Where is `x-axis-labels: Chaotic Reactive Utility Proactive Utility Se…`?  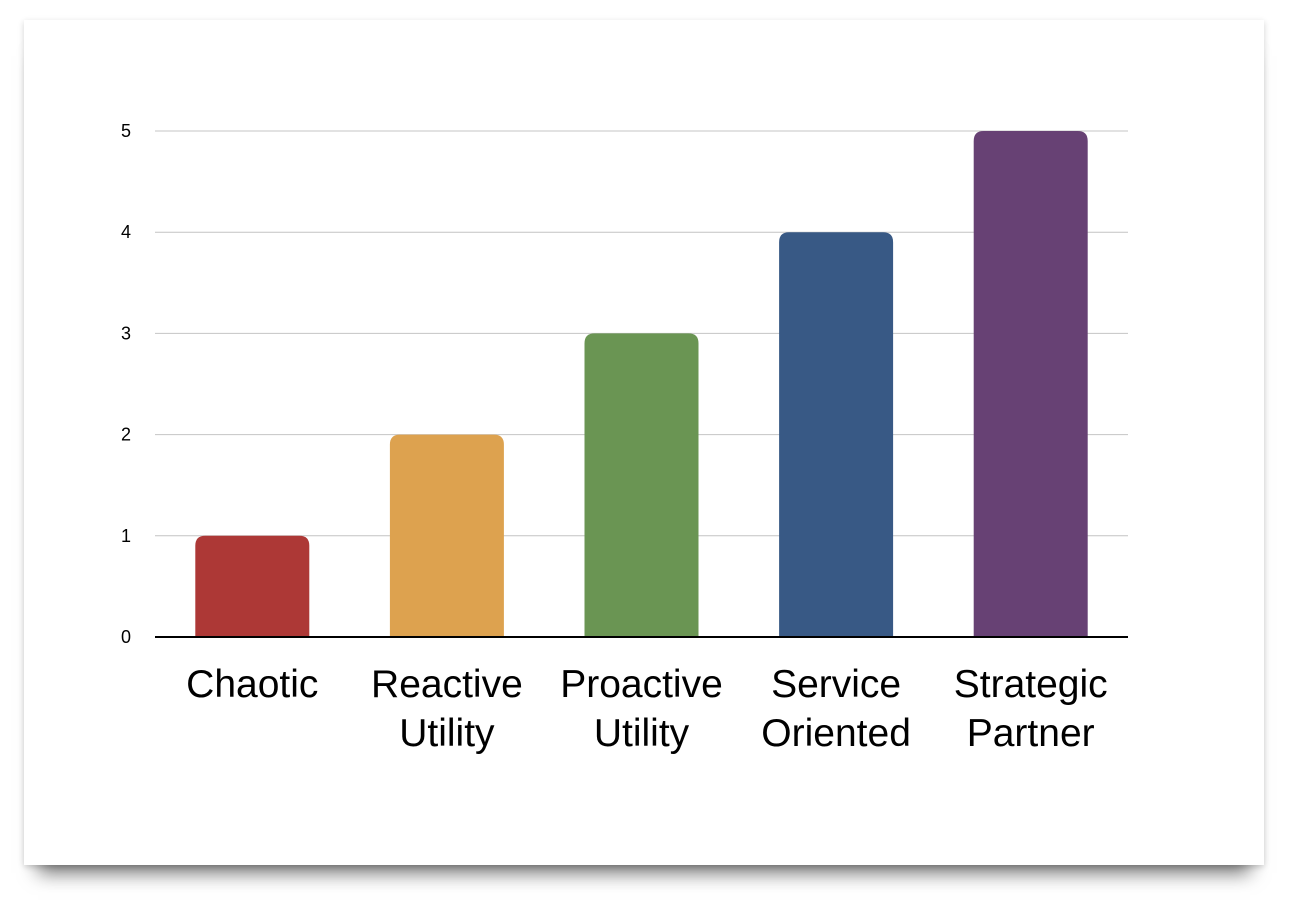
x-axis-labels: Chaotic Reactive Utility Proactive Utility Se… is located at coordinates (646, 709).